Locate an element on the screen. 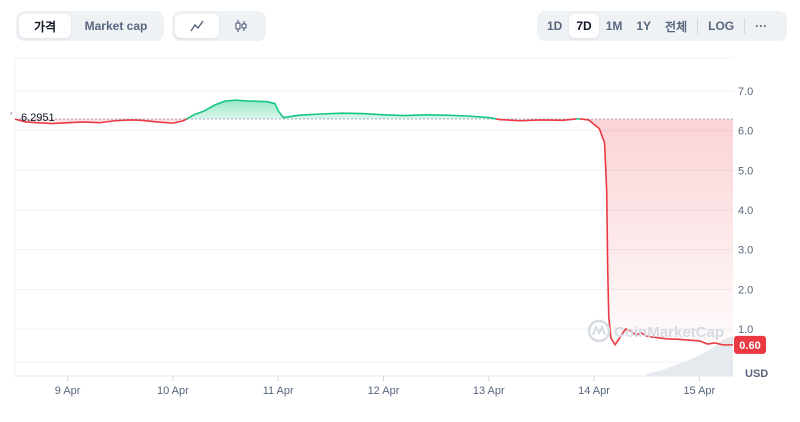 The height and width of the screenshot is (422, 800). range-1m-button: 1M is located at coordinates (614, 26).